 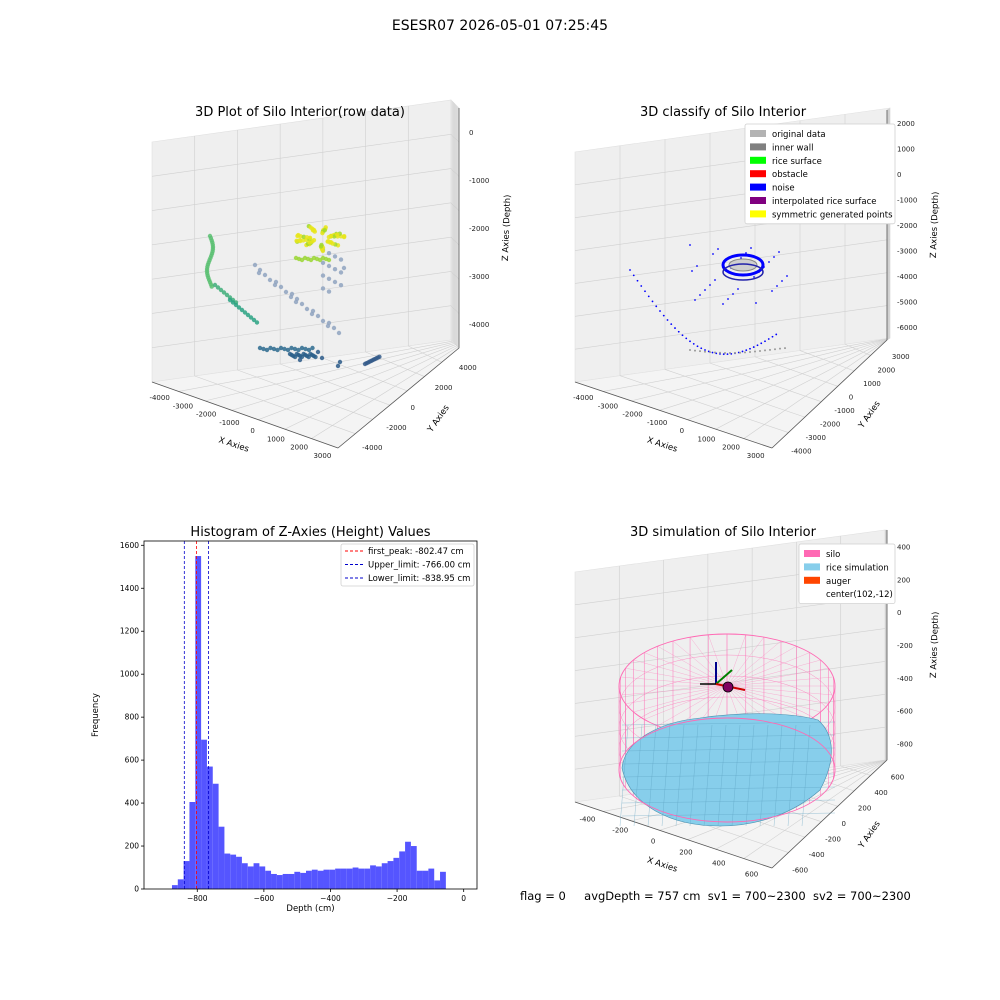 What do you see at coordinates (229, 423) in the screenshot?
I see `x-tick-label: -1000` at bounding box center [229, 423].